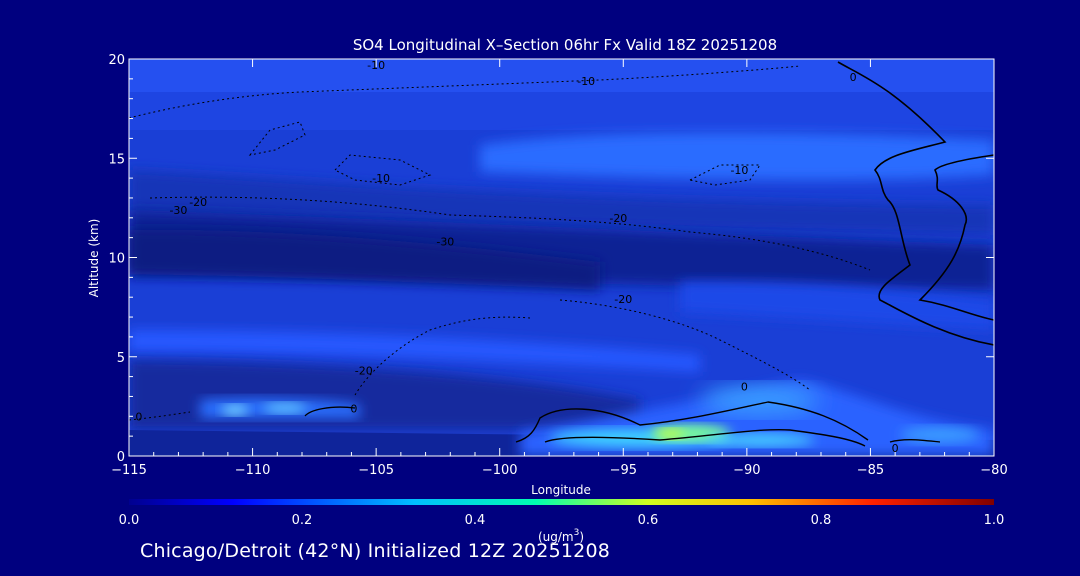 The height and width of the screenshot is (576, 1080). What do you see at coordinates (556, 537) in the screenshot?
I see `colorbar-units-open: (ug/m` at bounding box center [556, 537].